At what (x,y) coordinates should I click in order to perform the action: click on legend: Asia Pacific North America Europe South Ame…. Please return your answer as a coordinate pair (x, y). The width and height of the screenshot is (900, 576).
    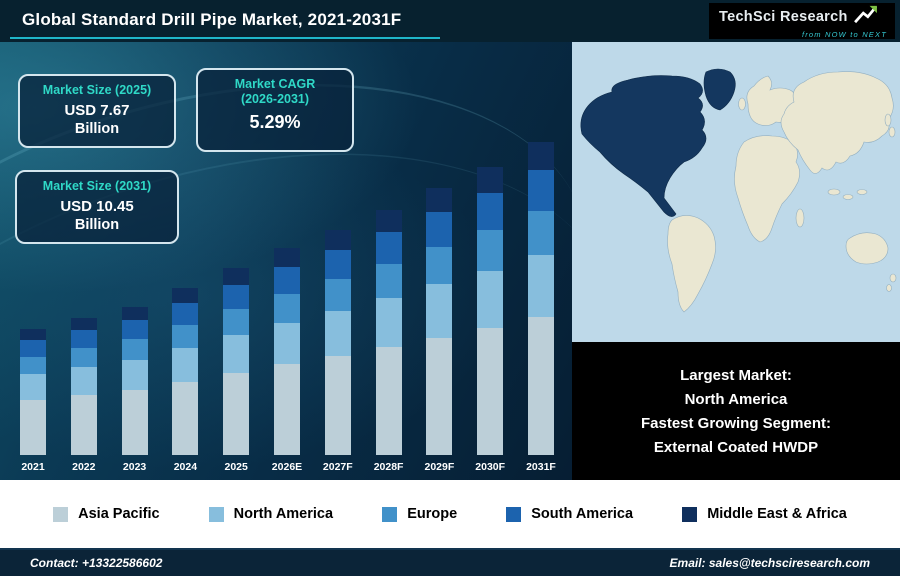
    Looking at the image, I should click on (450, 514).